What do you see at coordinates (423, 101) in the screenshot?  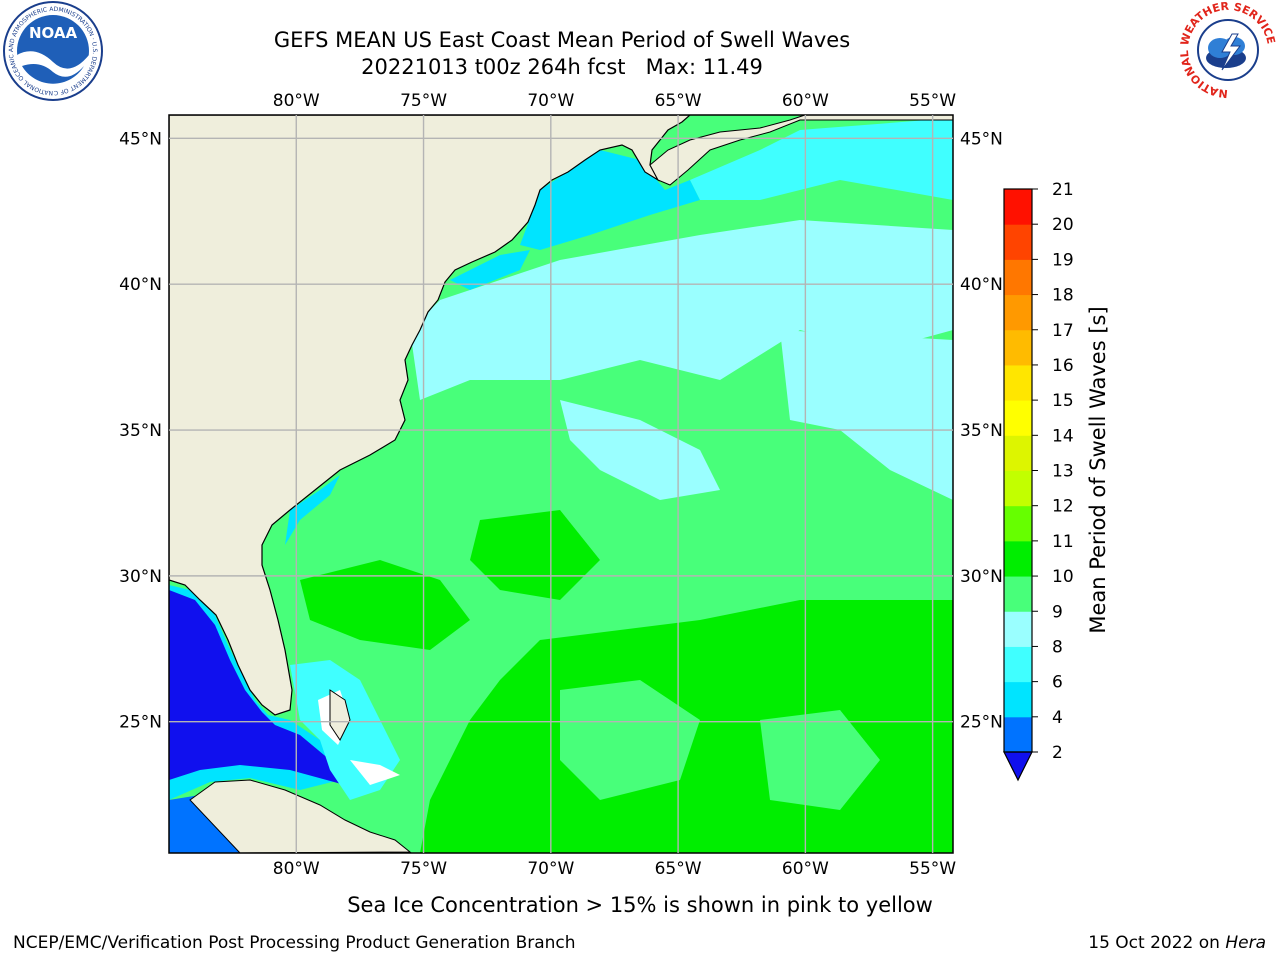 I see `lon-tick-label-top: 75°W` at bounding box center [423, 101].